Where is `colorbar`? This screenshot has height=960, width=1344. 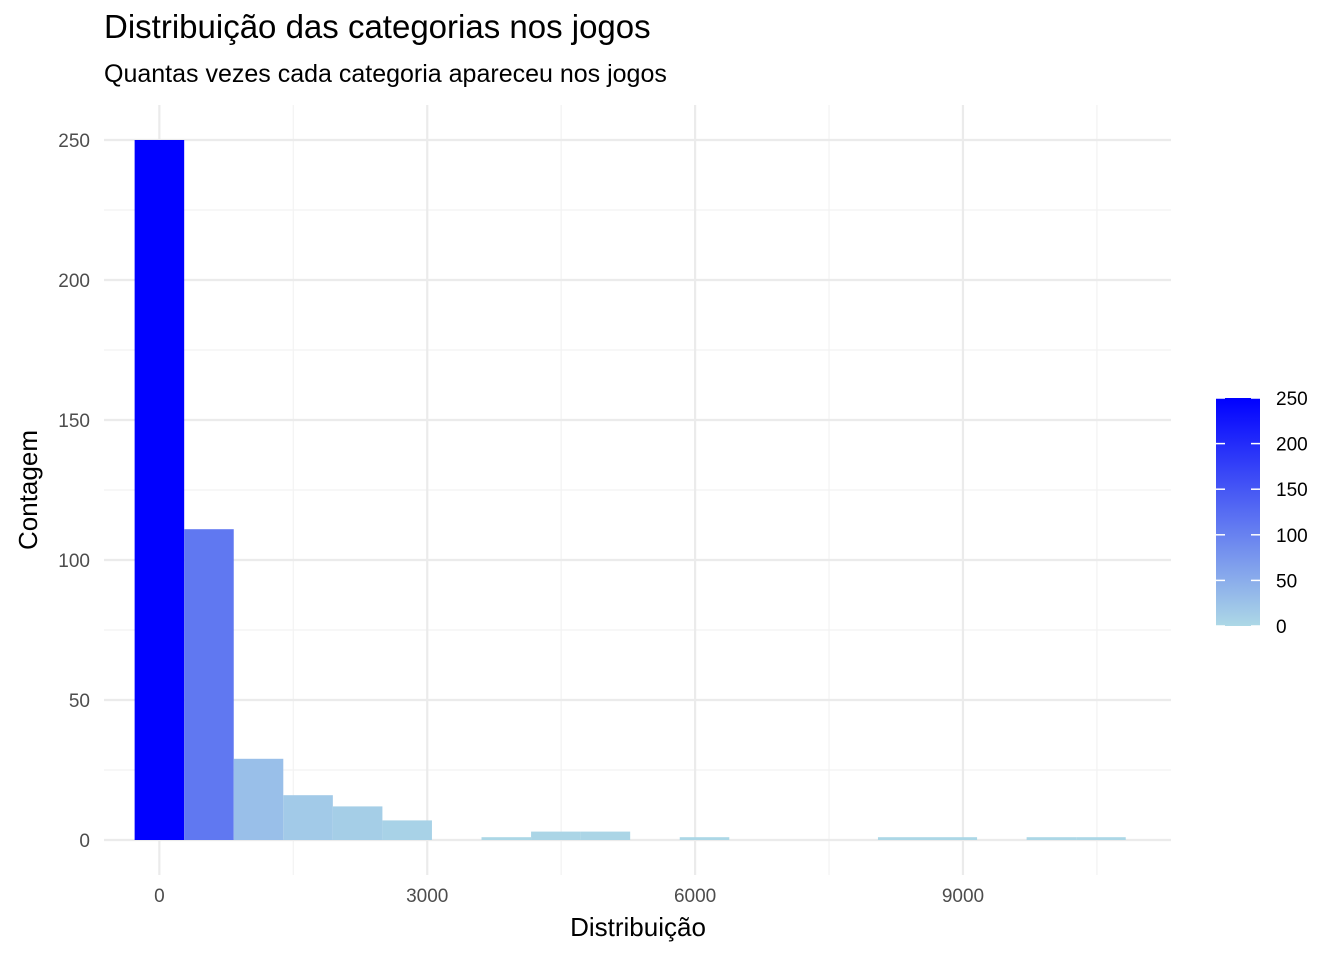
colorbar is located at coordinates (1238, 512).